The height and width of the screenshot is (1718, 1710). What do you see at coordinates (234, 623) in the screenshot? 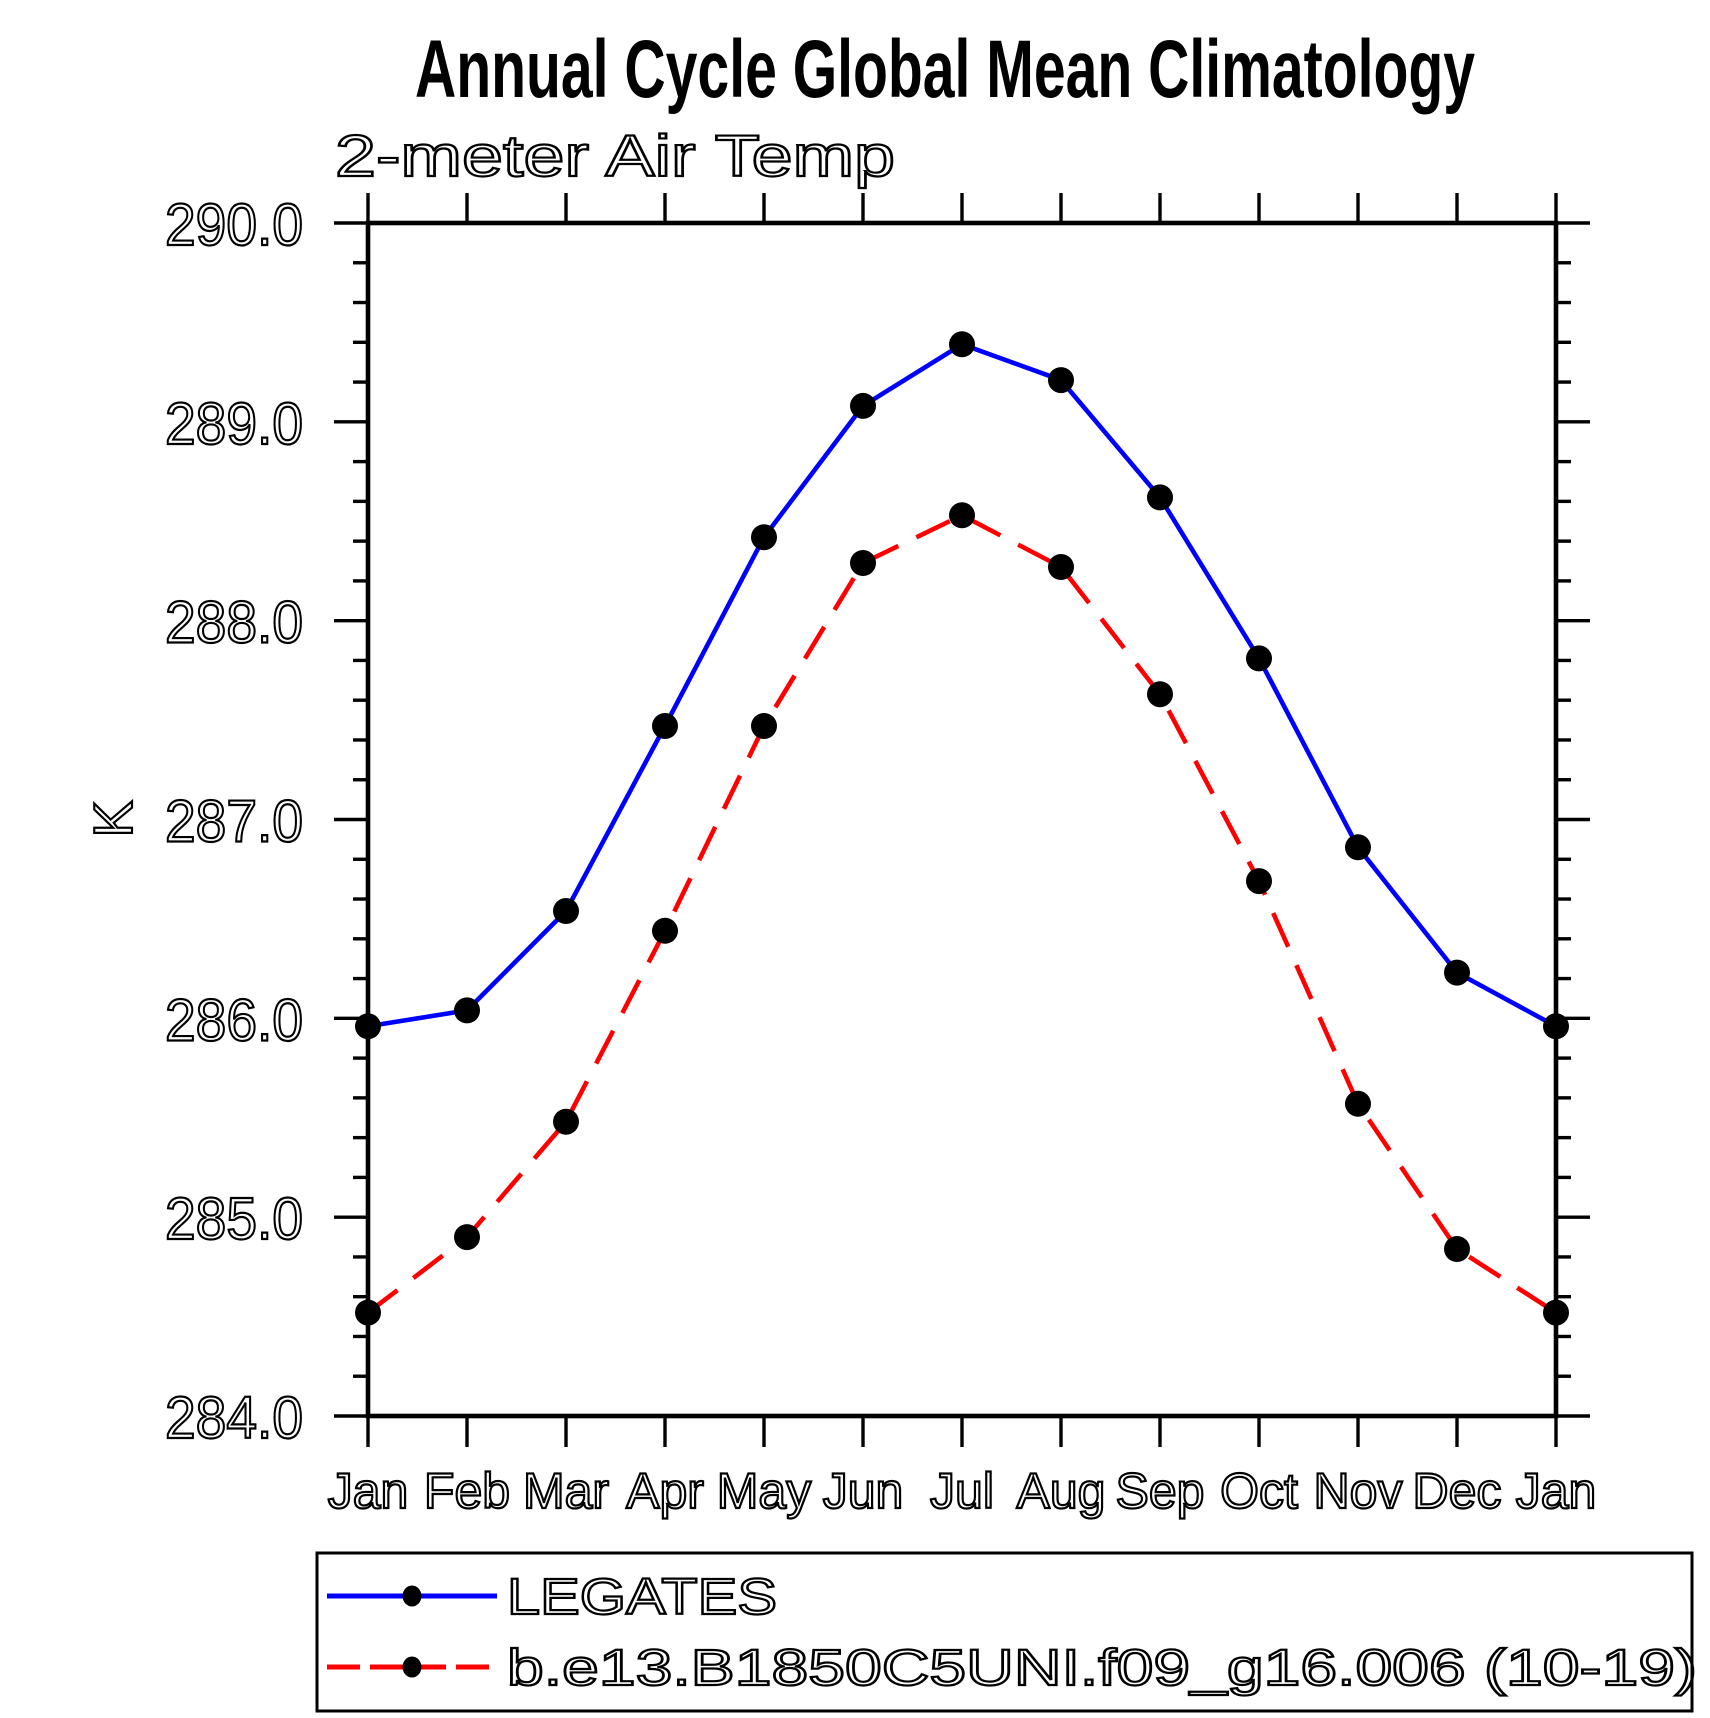
I see `y-tick-label: 288.0` at bounding box center [234, 623].